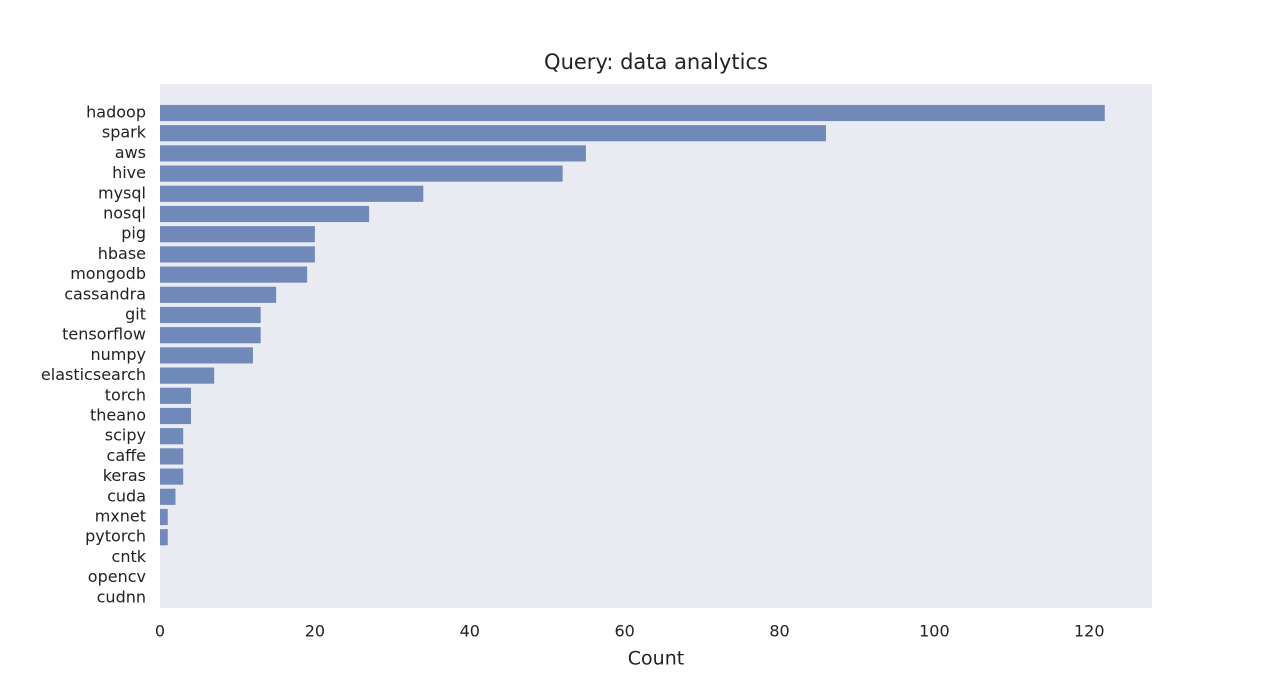 The width and height of the screenshot is (1280, 685). Describe the element at coordinates (119, 354) in the screenshot. I see `y-tick-label: numpy` at that location.